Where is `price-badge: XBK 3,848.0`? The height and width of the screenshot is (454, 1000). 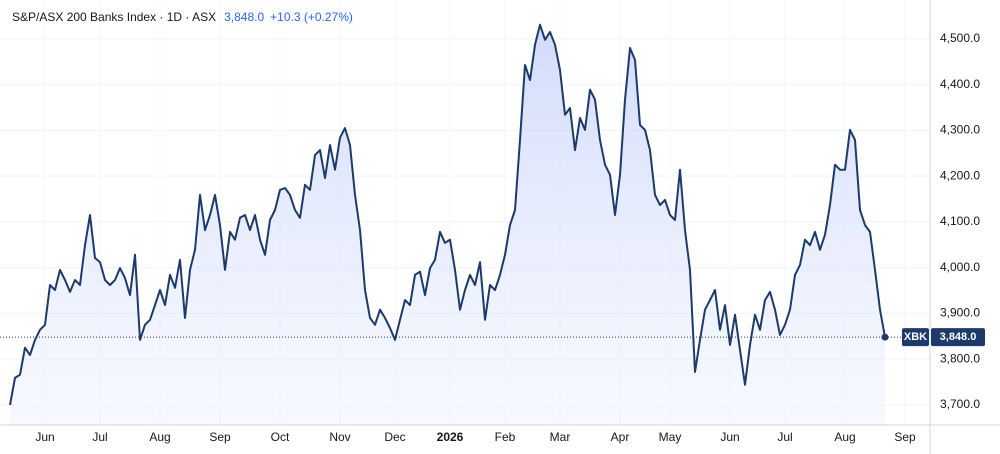
price-badge: XBK 3,848.0 is located at coordinates (943, 337).